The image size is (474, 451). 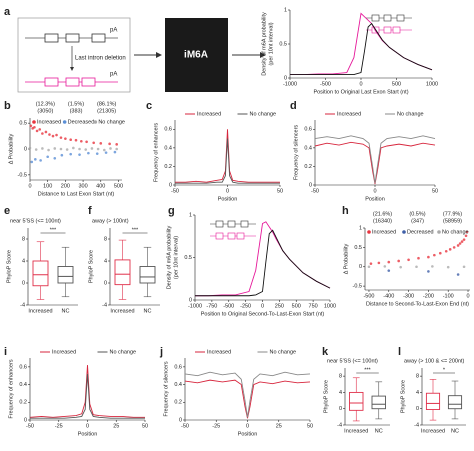 What do you see at coordinates (82, 186) in the screenshot?
I see `x-tick-label: 300` at bounding box center [82, 186].